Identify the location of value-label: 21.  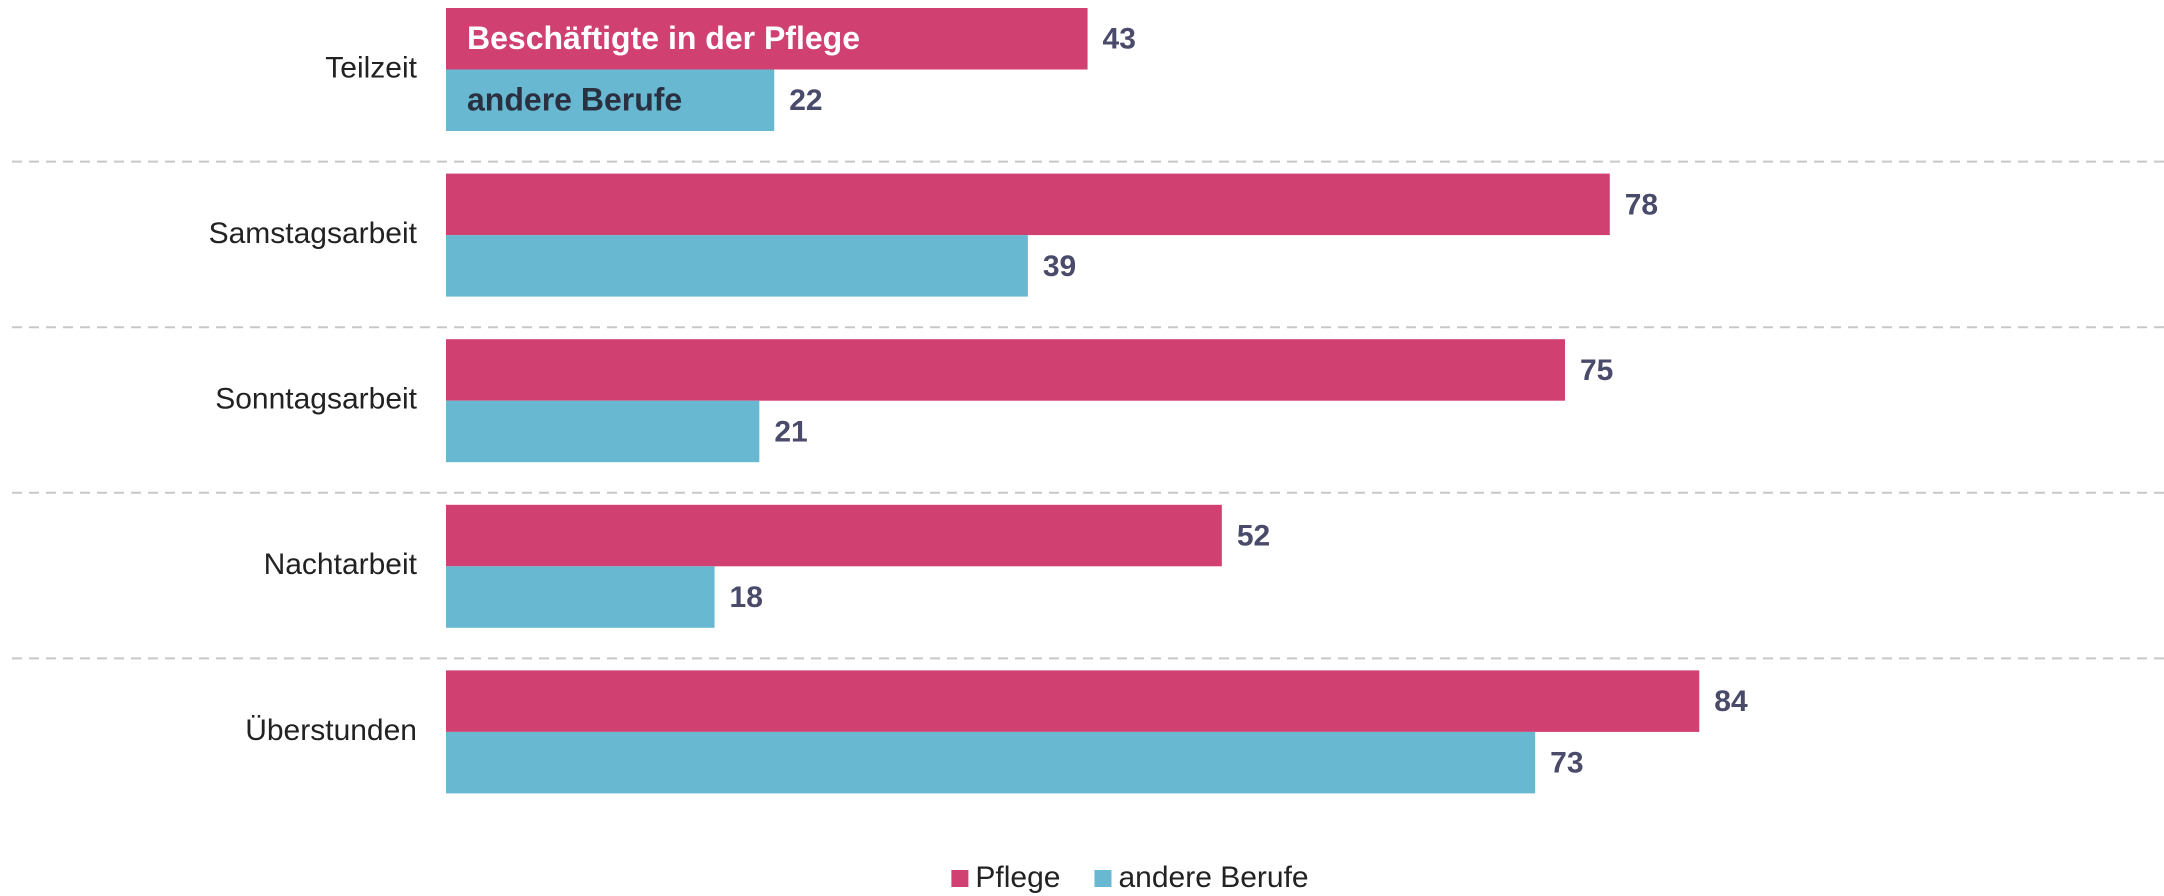
(790, 431).